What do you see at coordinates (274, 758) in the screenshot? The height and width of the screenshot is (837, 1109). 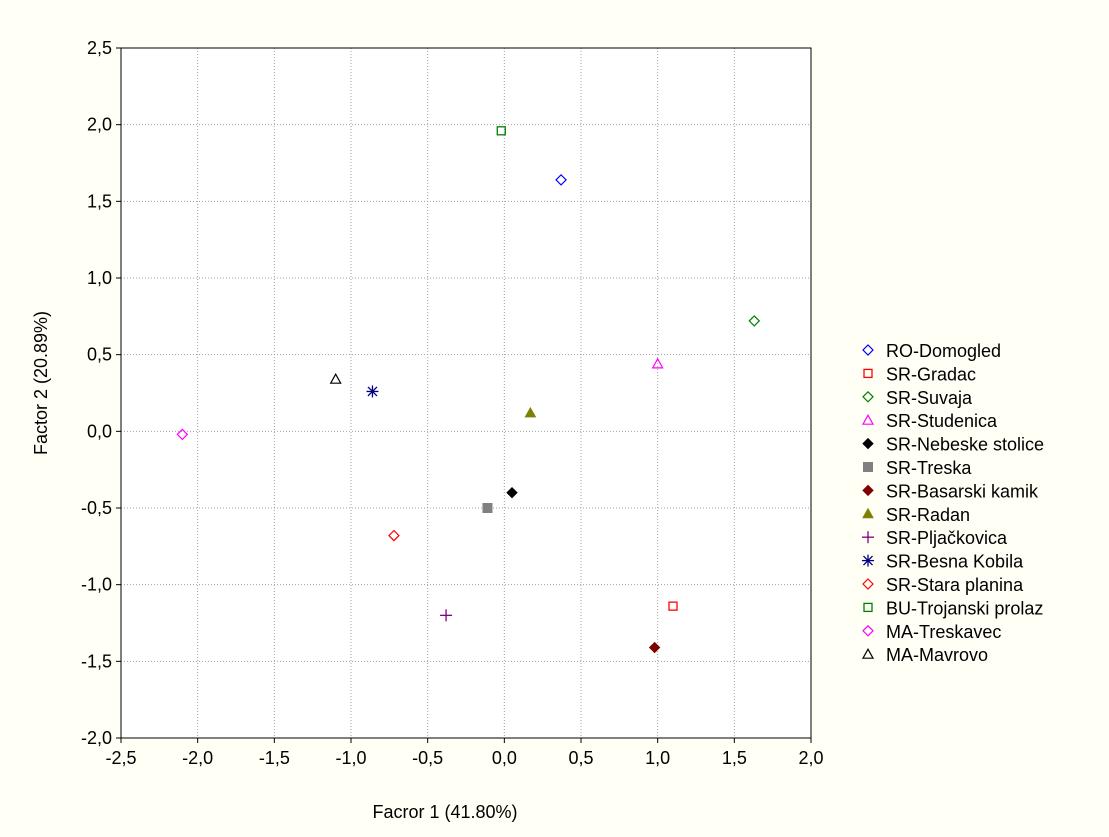 I see `x-tick-label: -1,5` at bounding box center [274, 758].